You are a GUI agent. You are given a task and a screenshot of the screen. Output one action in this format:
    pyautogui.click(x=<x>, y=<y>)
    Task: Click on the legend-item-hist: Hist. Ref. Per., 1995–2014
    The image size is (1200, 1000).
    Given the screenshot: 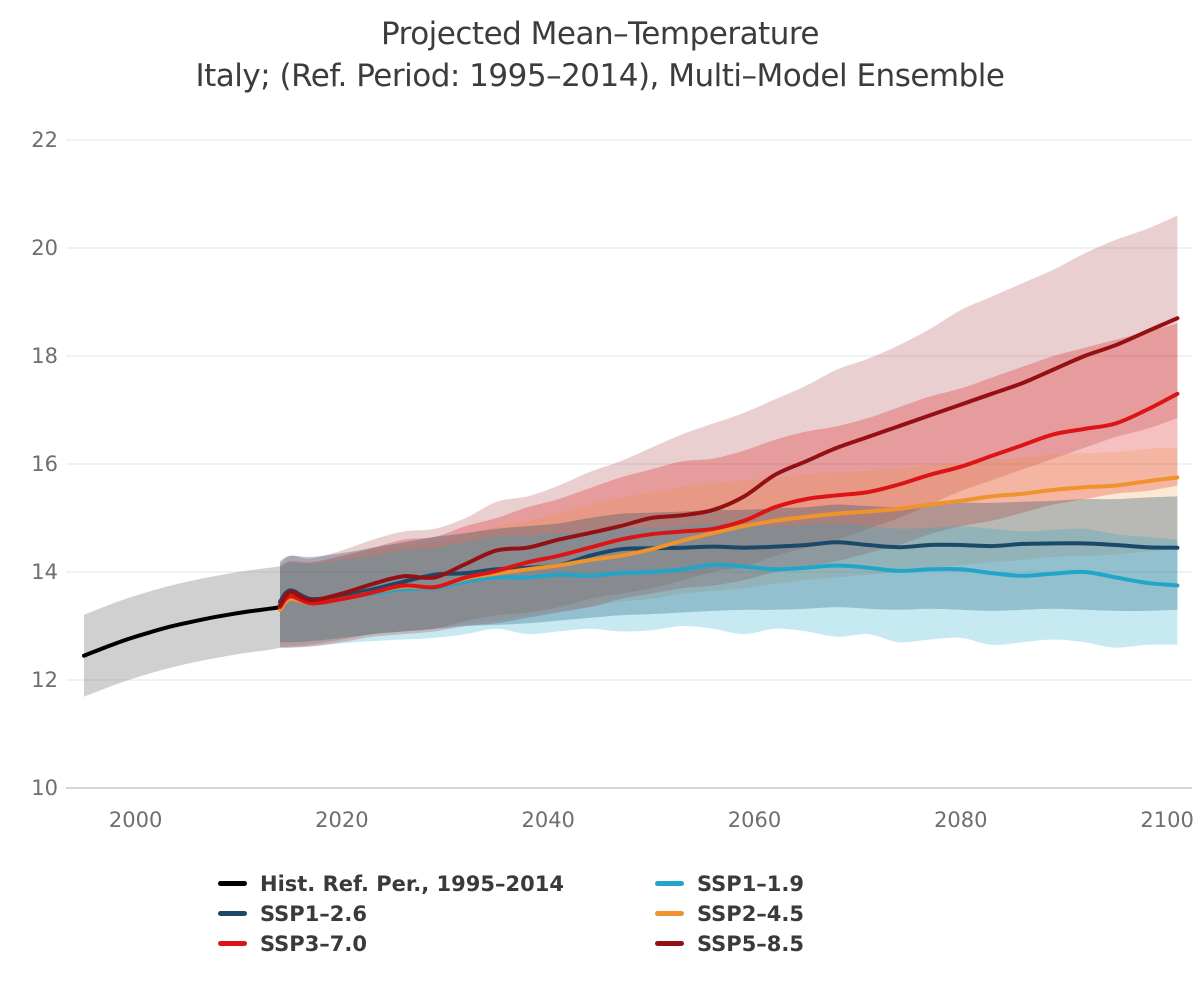 What is the action you would take?
    pyautogui.click(x=436, y=883)
    